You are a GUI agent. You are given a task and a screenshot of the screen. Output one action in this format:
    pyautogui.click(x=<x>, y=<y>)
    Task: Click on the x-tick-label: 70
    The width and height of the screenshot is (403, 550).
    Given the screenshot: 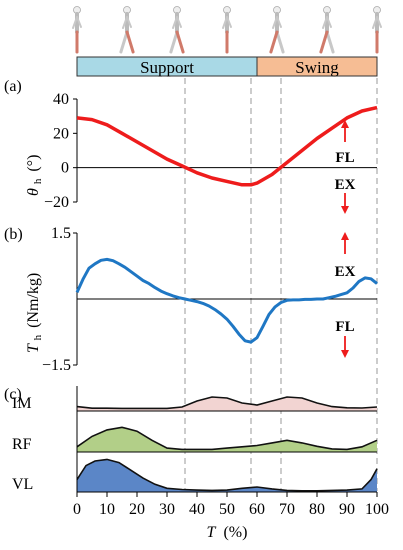 What is the action you would take?
    pyautogui.click(x=287, y=509)
    